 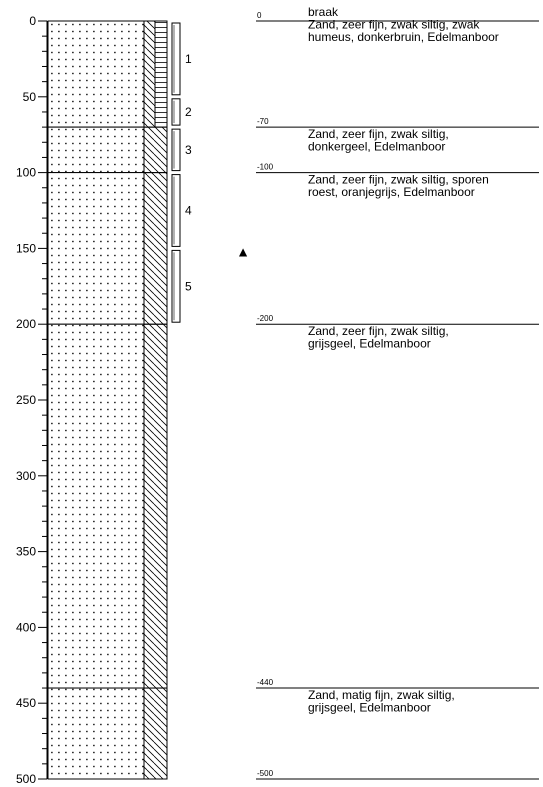 I want to click on groundwater-triangle-icon: ▲, so click(x=243, y=251).